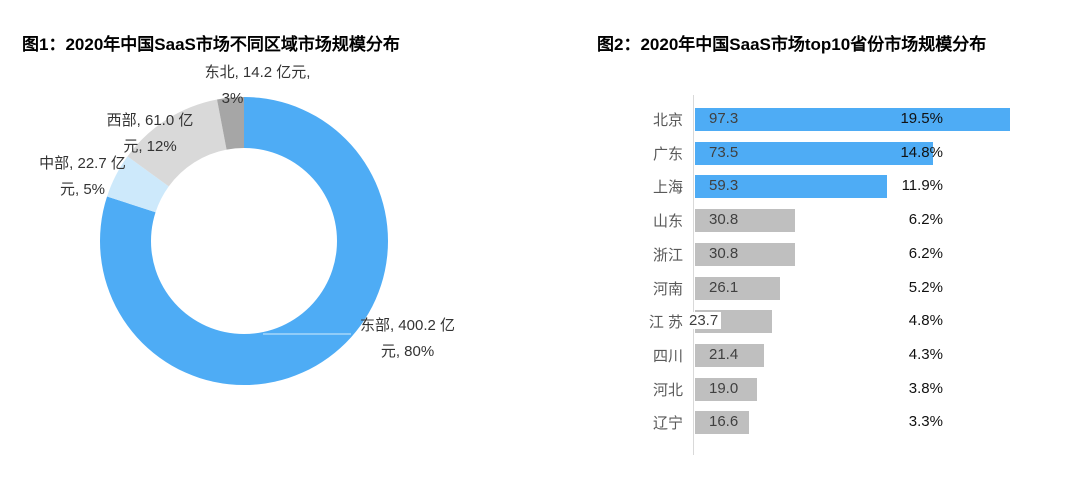 Image resolution: width=1080 pixels, height=478 pixels. I want to click on donut-slice-northeast, so click(230, 123).